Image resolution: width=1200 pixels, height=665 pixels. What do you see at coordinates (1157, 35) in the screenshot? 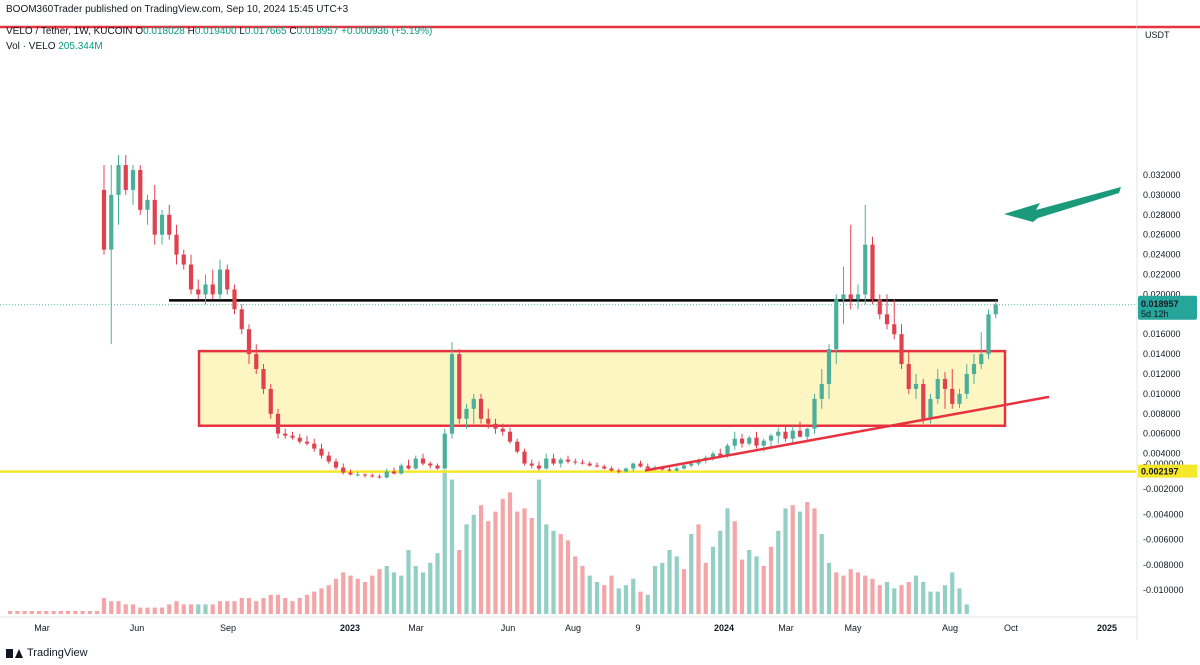
I see `currency-label: USDT` at bounding box center [1157, 35].